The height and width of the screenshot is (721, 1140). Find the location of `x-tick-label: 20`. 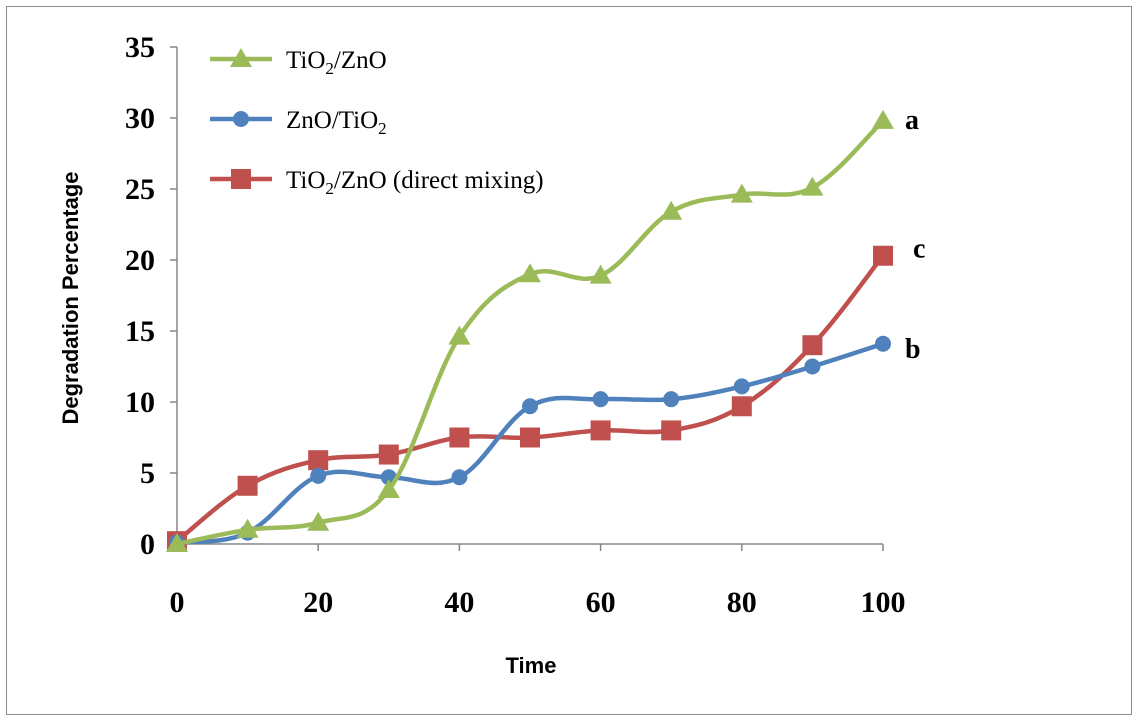

x-tick-label: 20 is located at coordinates (318, 602).